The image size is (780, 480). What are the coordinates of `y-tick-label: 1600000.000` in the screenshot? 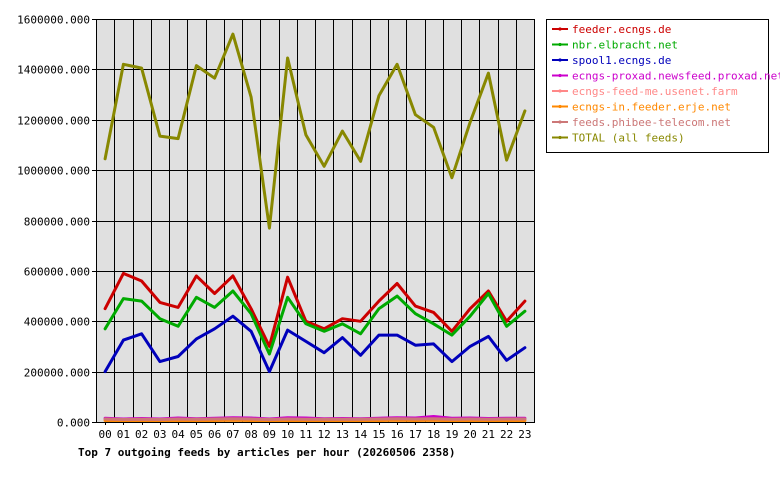 It's located at (53, 20).